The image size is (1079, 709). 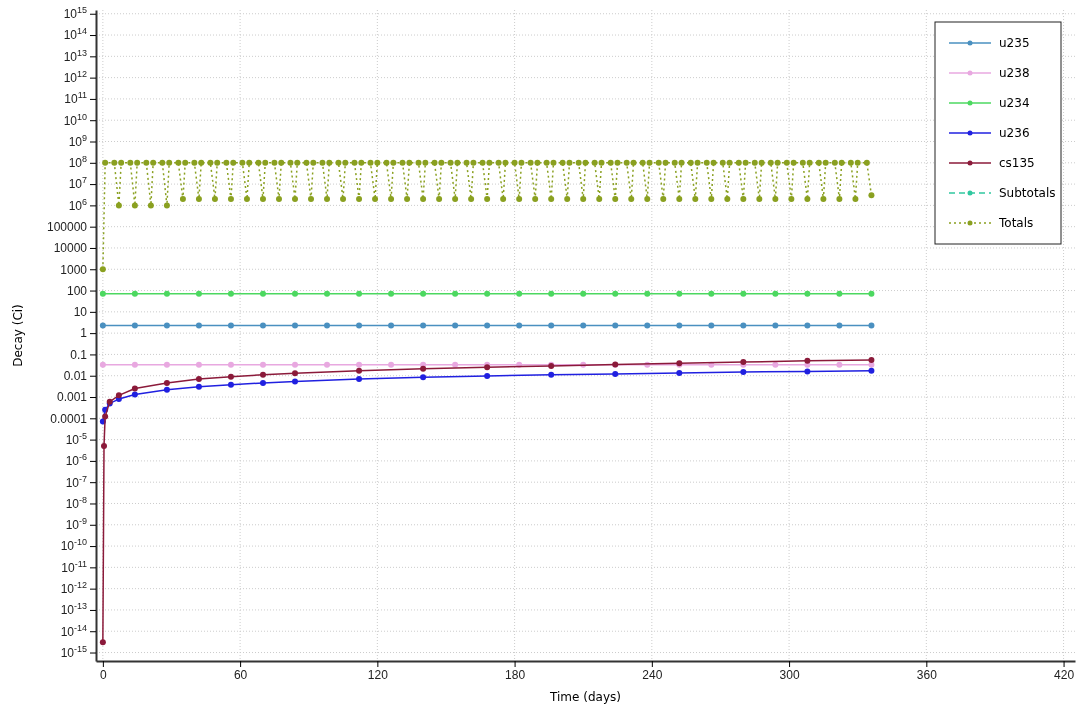 I want to click on x-axis-title: Time (days), so click(x=585, y=697).